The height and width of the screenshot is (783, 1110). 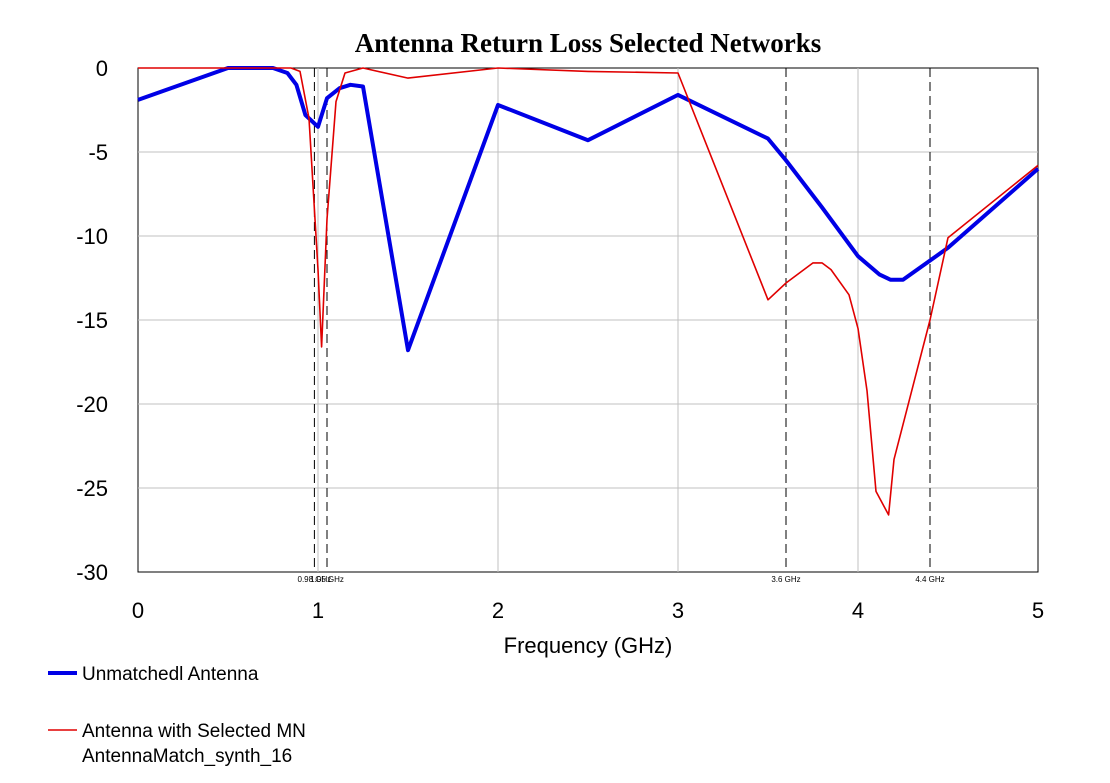 I want to click on y-tick-label: -5, so click(x=98, y=152).